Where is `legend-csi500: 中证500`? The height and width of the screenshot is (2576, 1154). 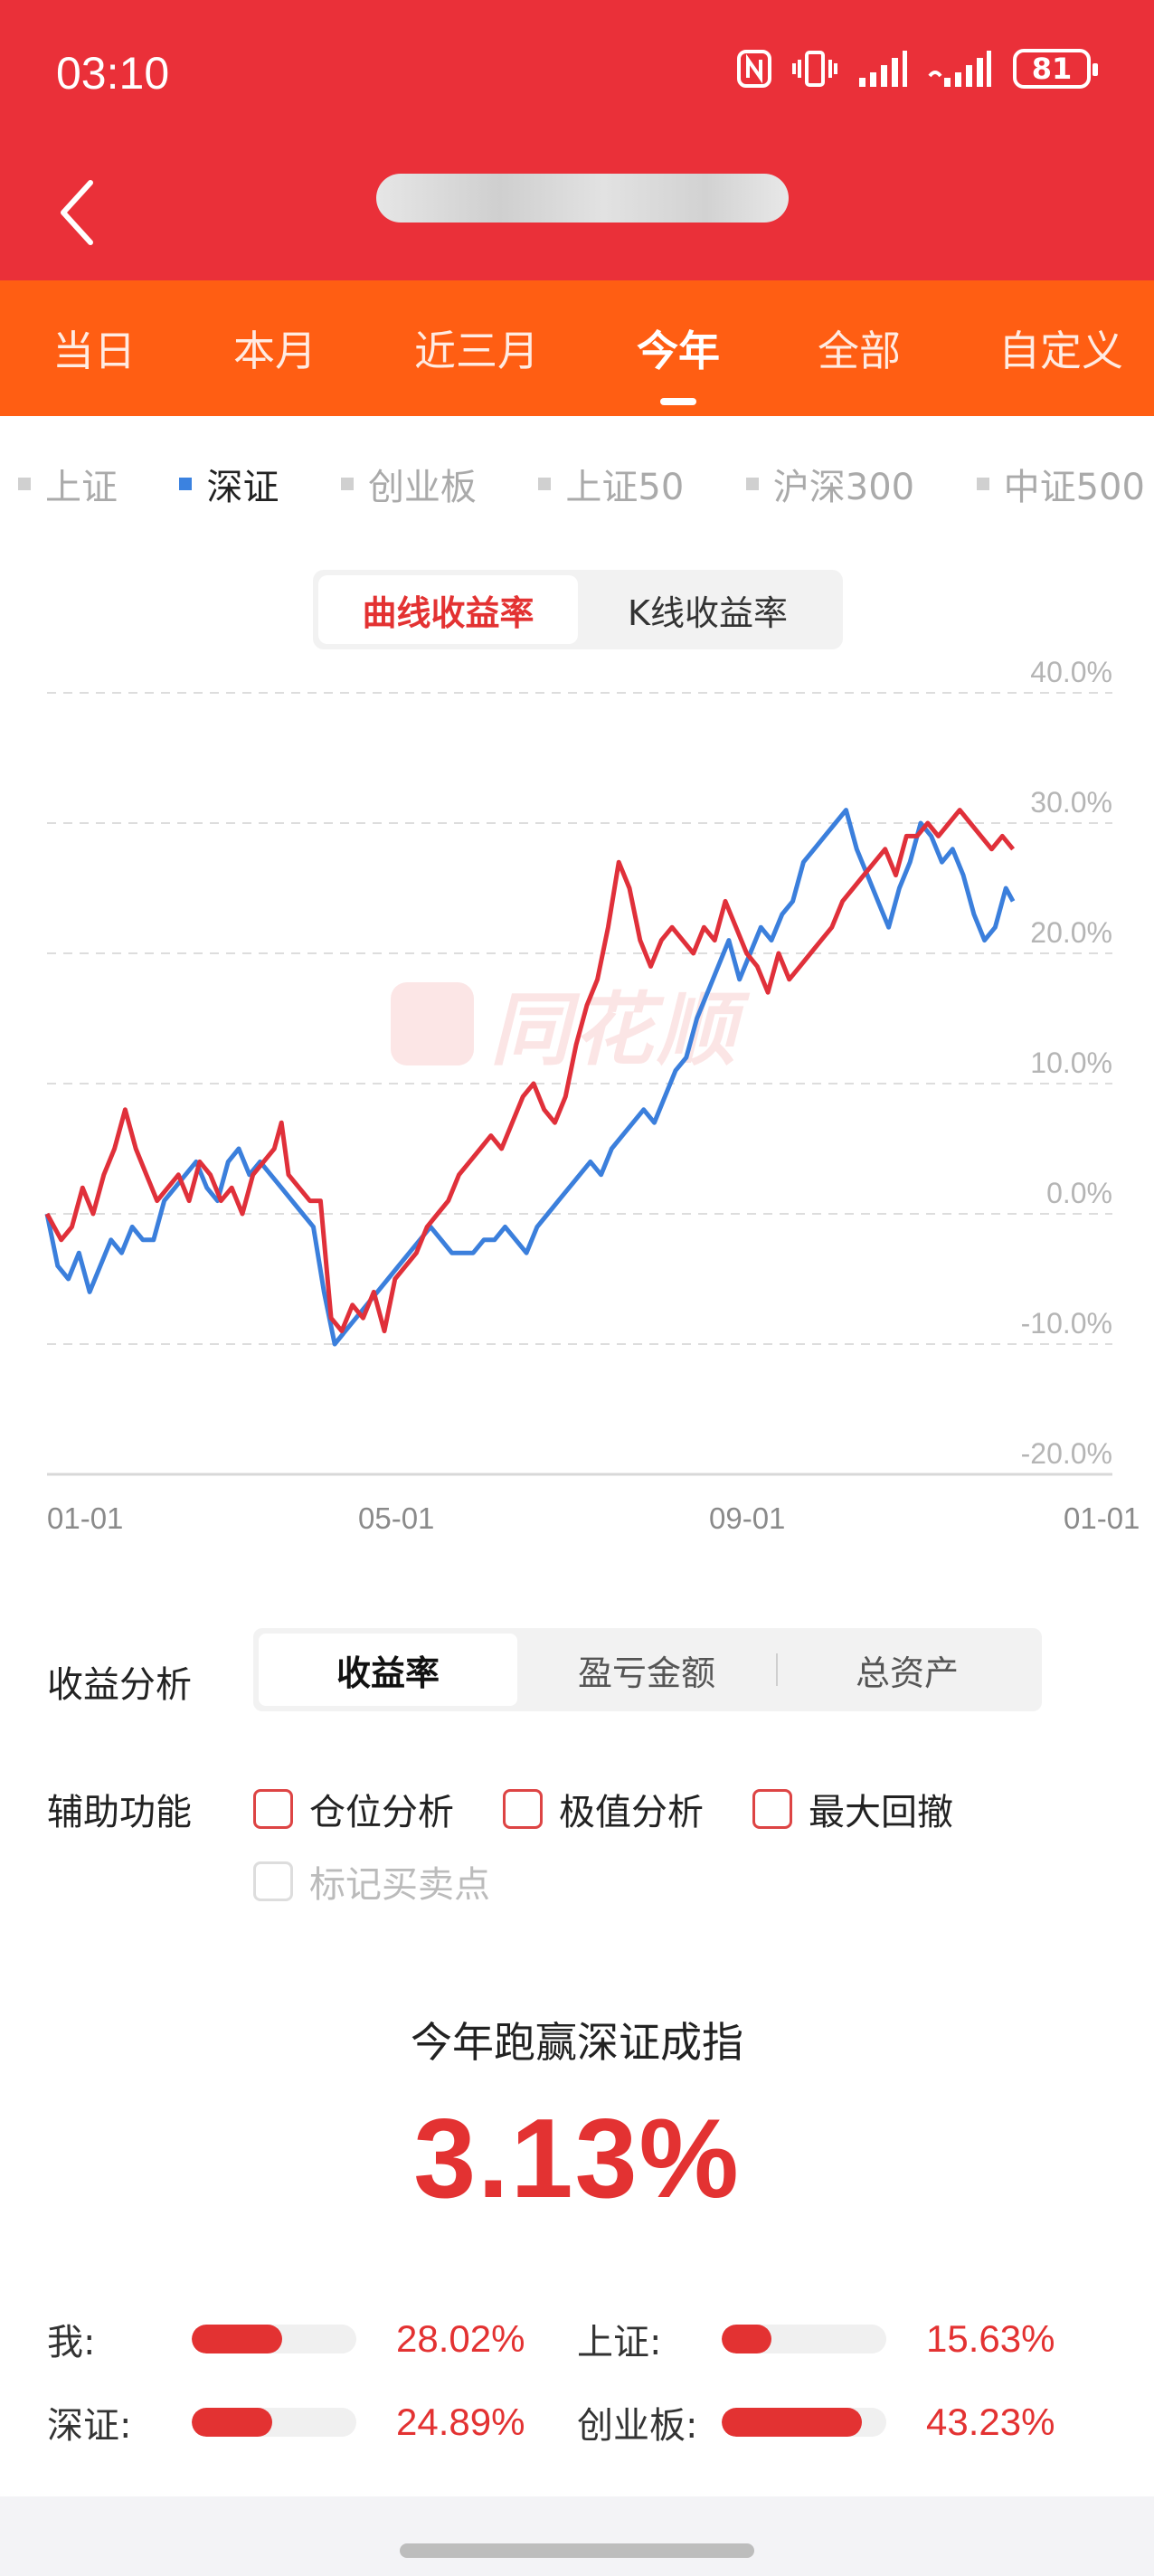
legend-csi500: 中证500 is located at coordinates (1060, 484).